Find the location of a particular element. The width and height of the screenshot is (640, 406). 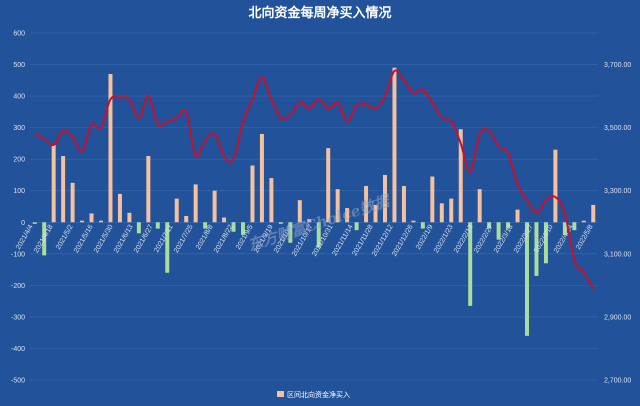

x-tick-label: 2022/2/27 is located at coordinates (484, 239).